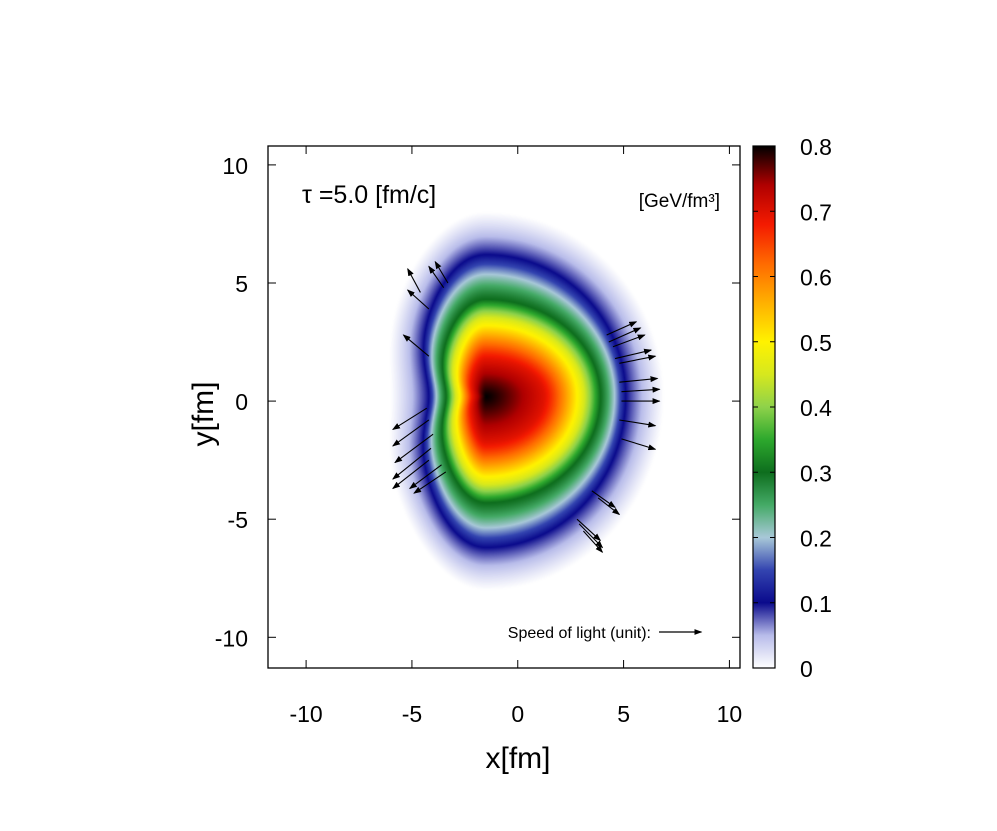 The width and height of the screenshot is (997, 831). Describe the element at coordinates (203, 414) in the screenshot. I see `y-axis-label: y[fm]` at that location.